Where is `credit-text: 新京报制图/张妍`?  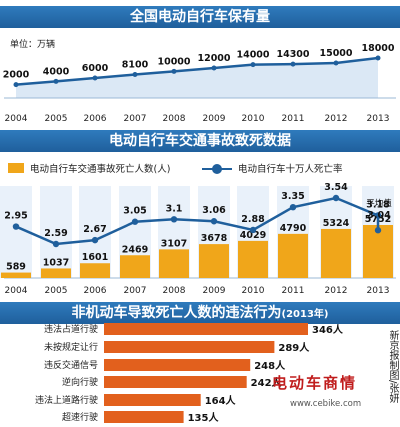 credit-text: 新京报制图/张妍 is located at coordinates (392, 367).